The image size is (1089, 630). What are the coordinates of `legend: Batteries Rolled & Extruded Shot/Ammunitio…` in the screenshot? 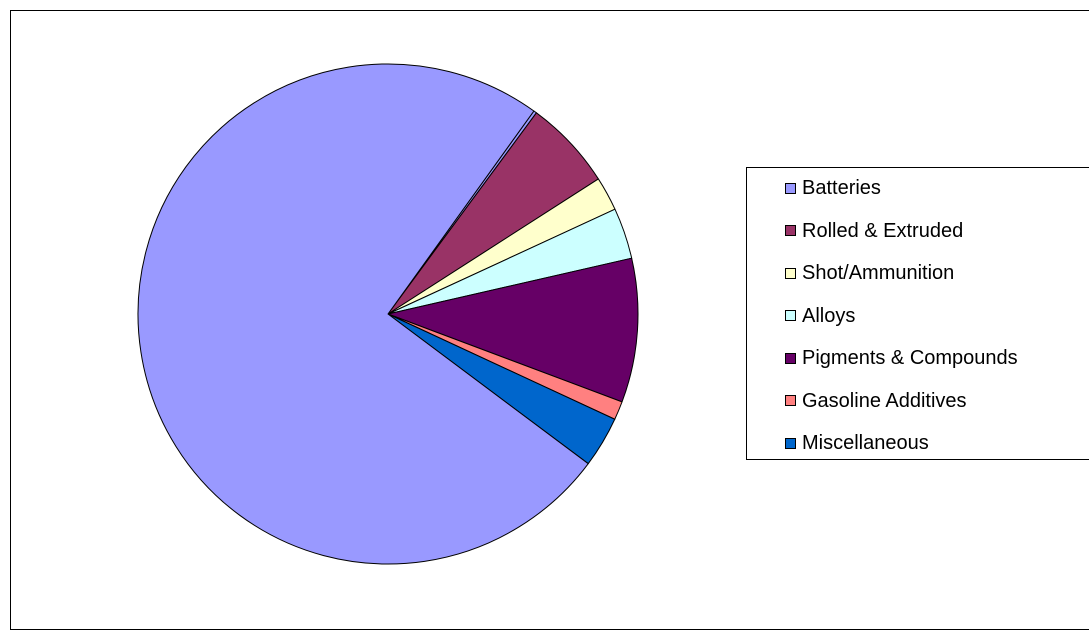 It's located at (917, 313).